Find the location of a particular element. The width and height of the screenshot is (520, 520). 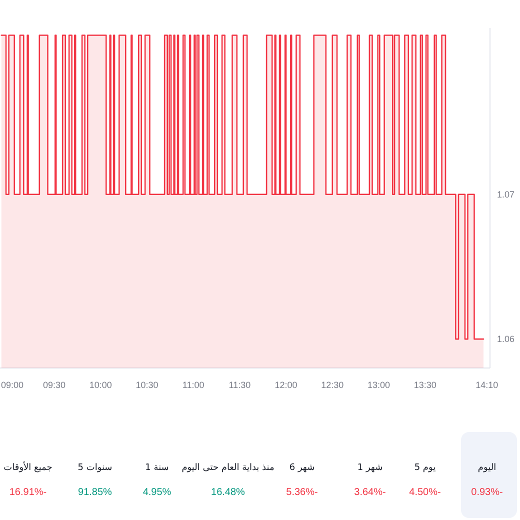

text: 5.36%- is located at coordinates (302, 492).